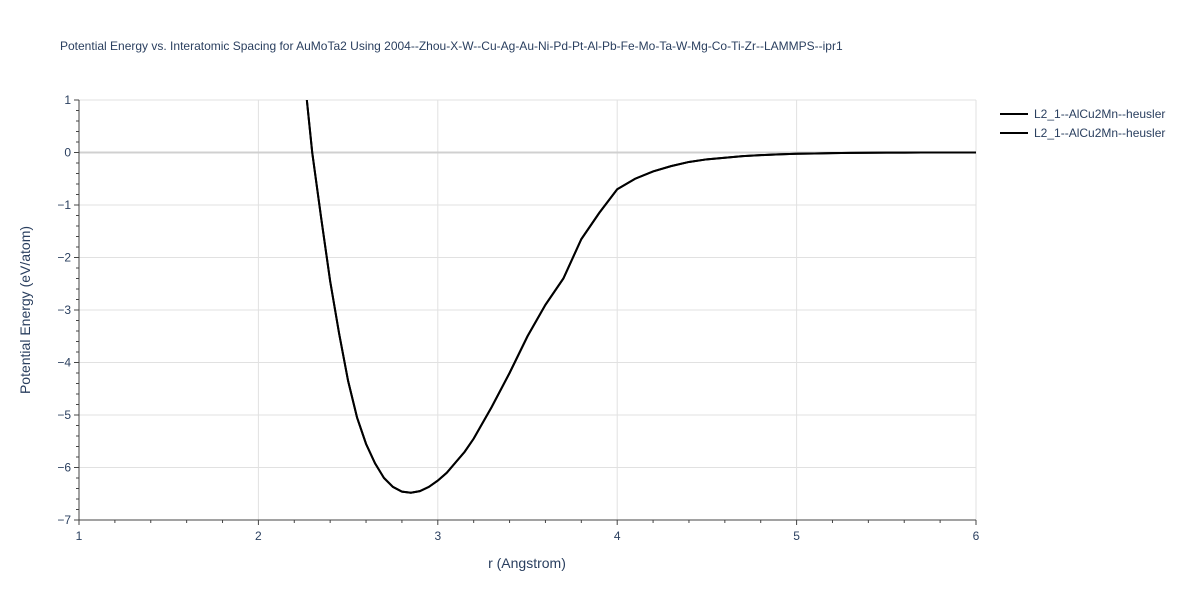 This screenshot has width=1200, height=600. What do you see at coordinates (67, 153) in the screenshot?
I see `y-tick-label: 0` at bounding box center [67, 153].